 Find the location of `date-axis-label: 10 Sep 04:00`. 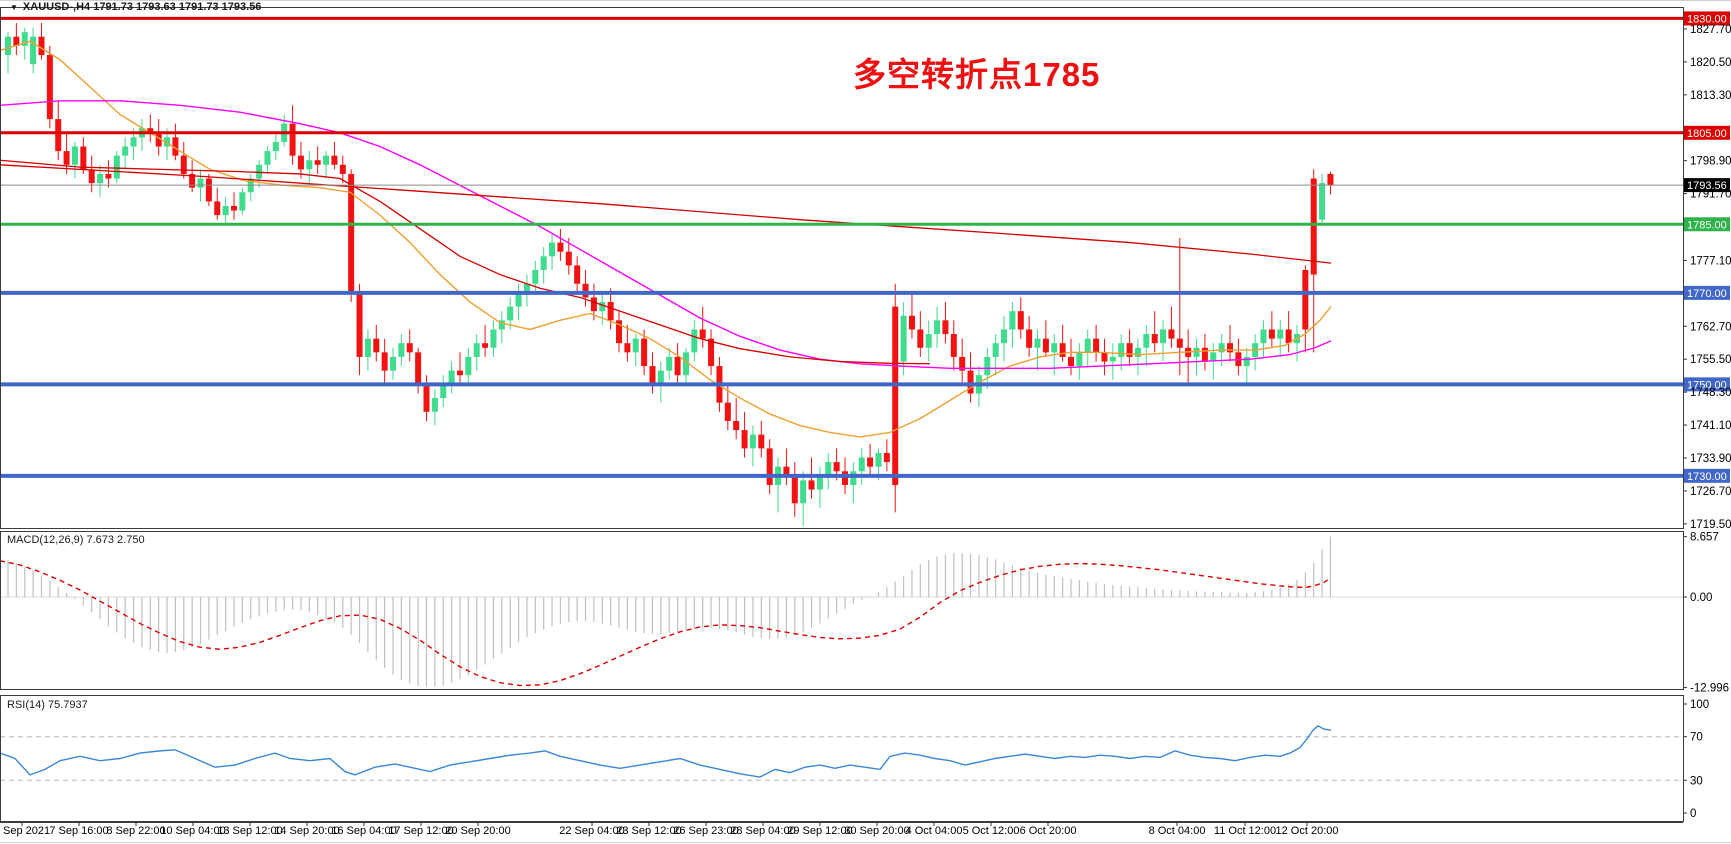

date-axis-label: 10 Sep 04:00 is located at coordinates (192, 831).